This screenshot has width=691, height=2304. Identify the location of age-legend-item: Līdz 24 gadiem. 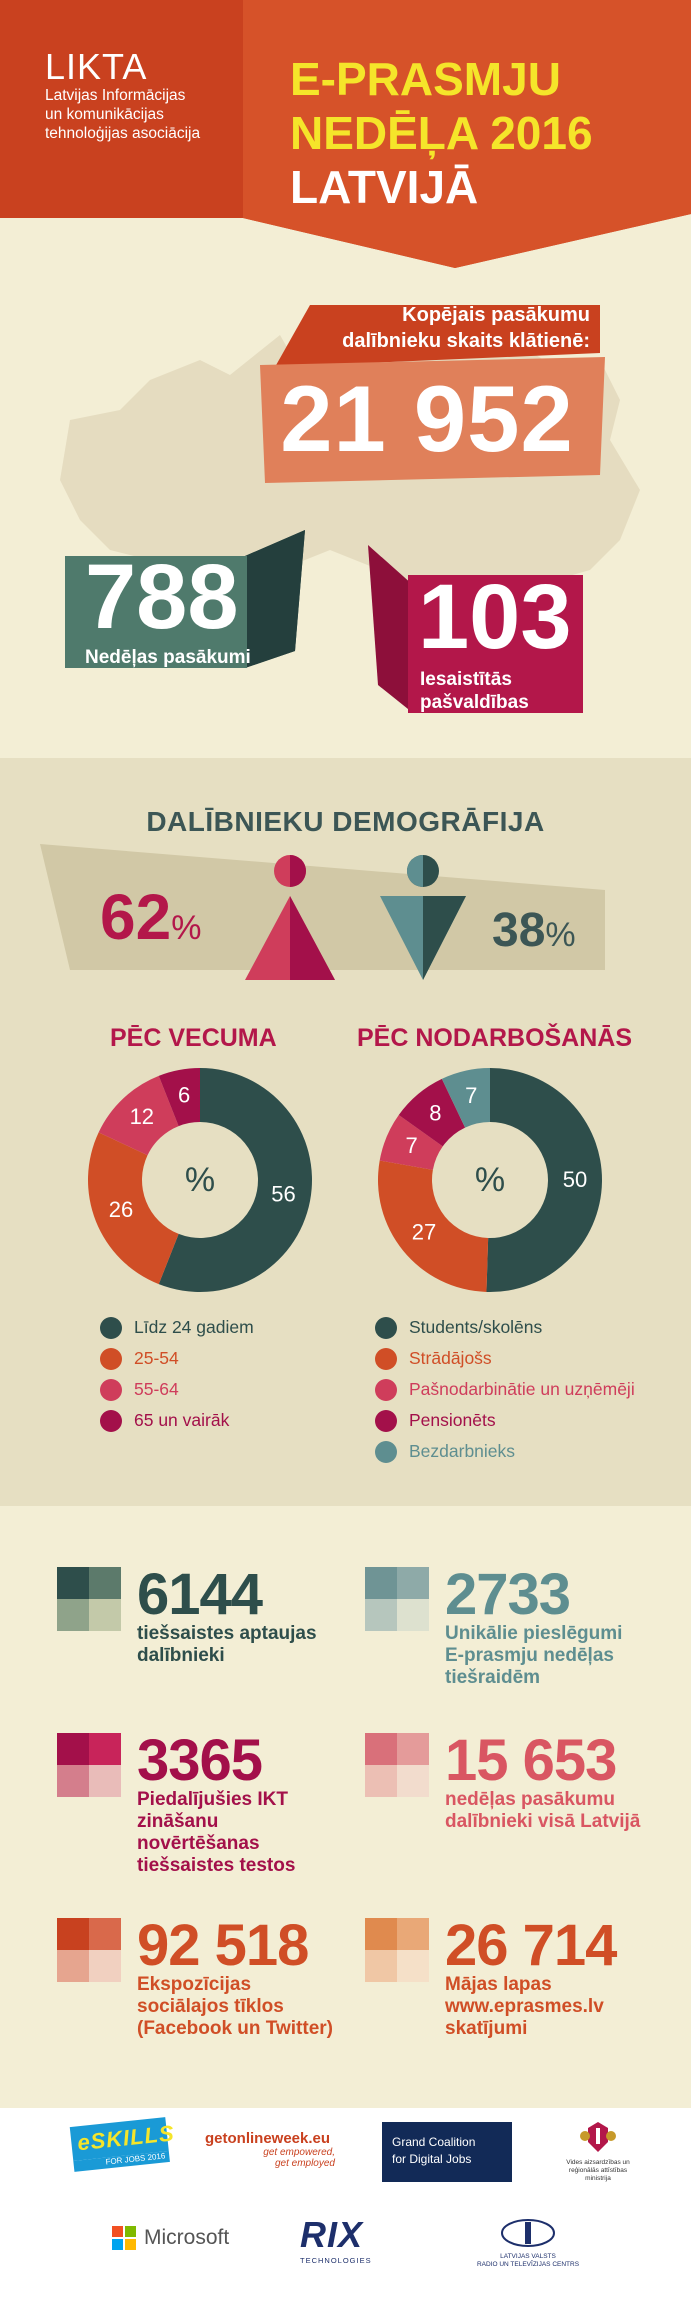
(177, 1327).